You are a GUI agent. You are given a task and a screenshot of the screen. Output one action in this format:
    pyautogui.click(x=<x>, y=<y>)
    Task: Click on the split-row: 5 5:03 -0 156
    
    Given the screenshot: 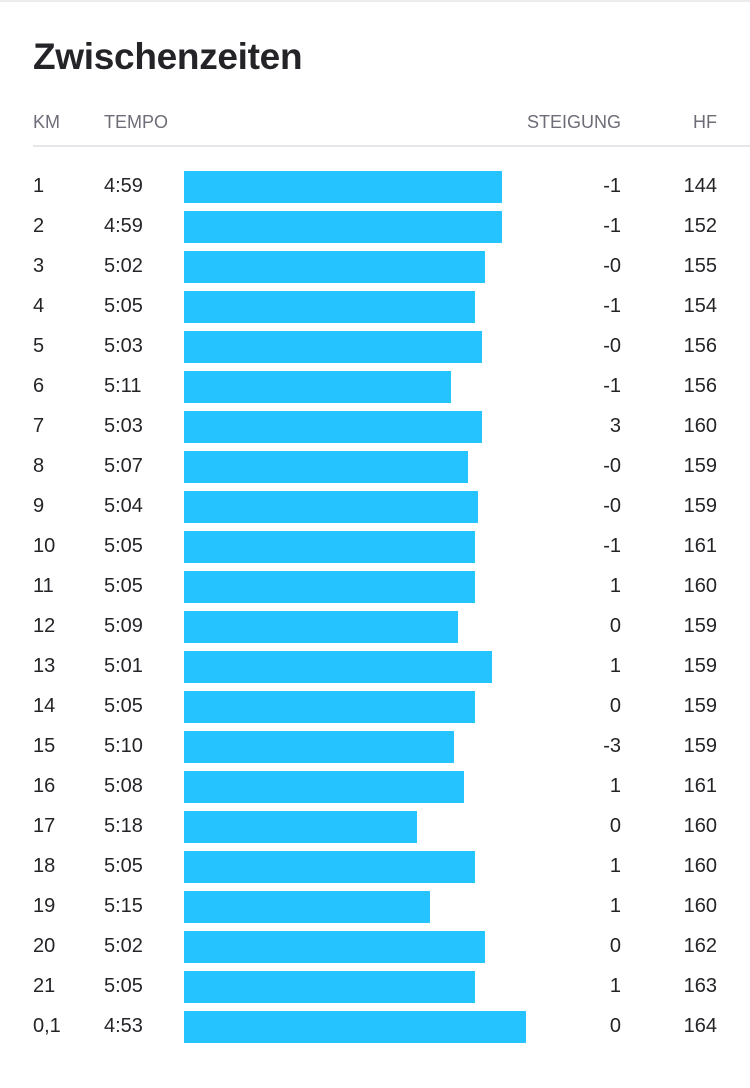 What is the action you would take?
    pyautogui.click(x=375, y=346)
    